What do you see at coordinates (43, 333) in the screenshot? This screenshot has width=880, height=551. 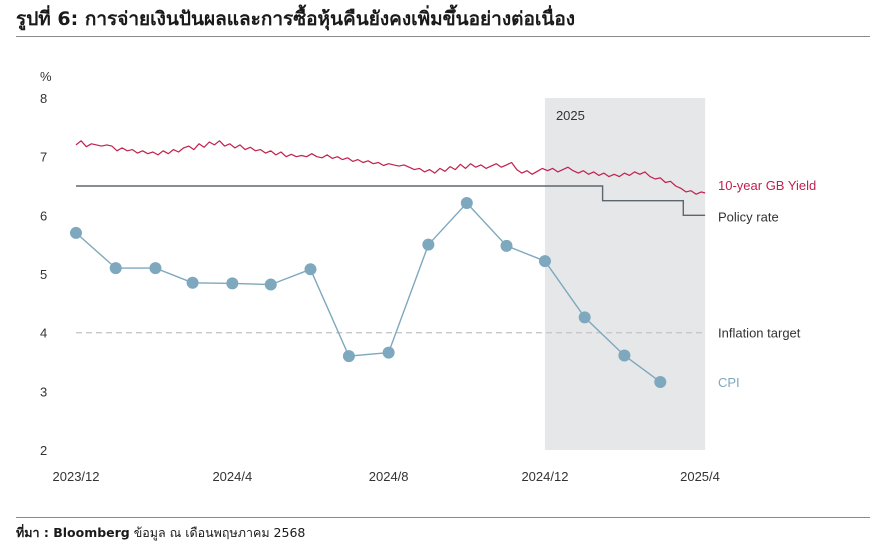 I see `y-tick-label: 4` at bounding box center [43, 333].